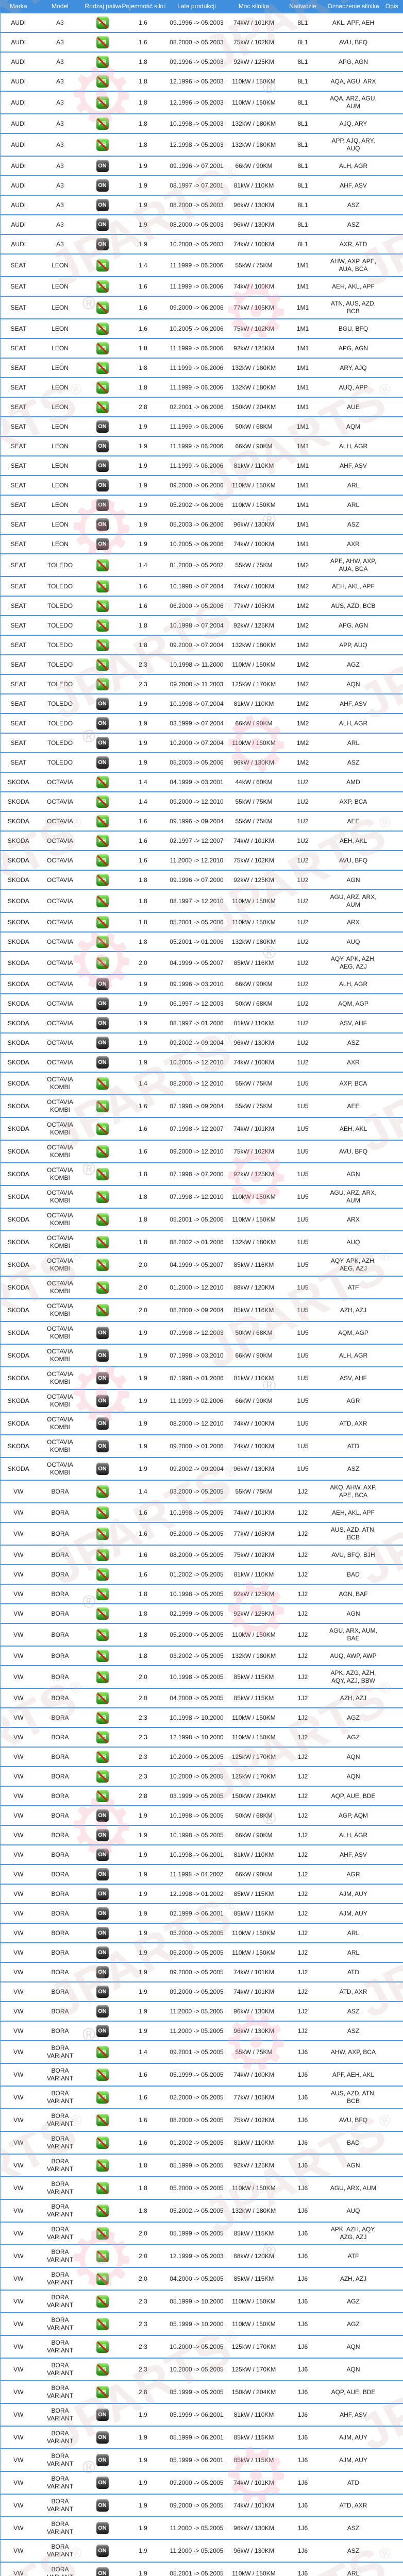 Image resolution: width=403 pixels, height=2576 pixels. I want to click on model-cell: LEON, so click(60, 426).